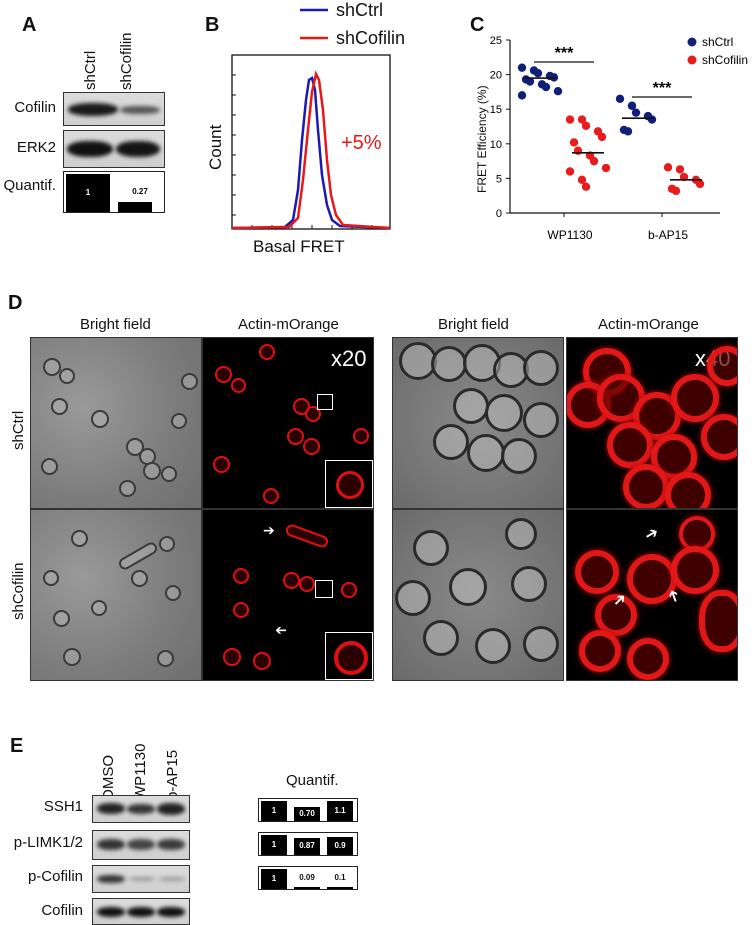 Image resolution: width=754 pixels, height=925 pixels. What do you see at coordinates (135, 207) in the screenshot?
I see `quant-bar-shcofilin` at bounding box center [135, 207].